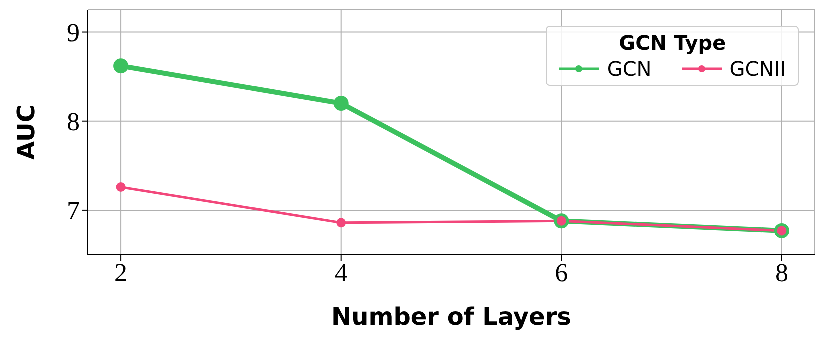 The width and height of the screenshot is (830, 351). What do you see at coordinates (758, 69) in the screenshot?
I see `legend-label: GCNII` at bounding box center [758, 69].